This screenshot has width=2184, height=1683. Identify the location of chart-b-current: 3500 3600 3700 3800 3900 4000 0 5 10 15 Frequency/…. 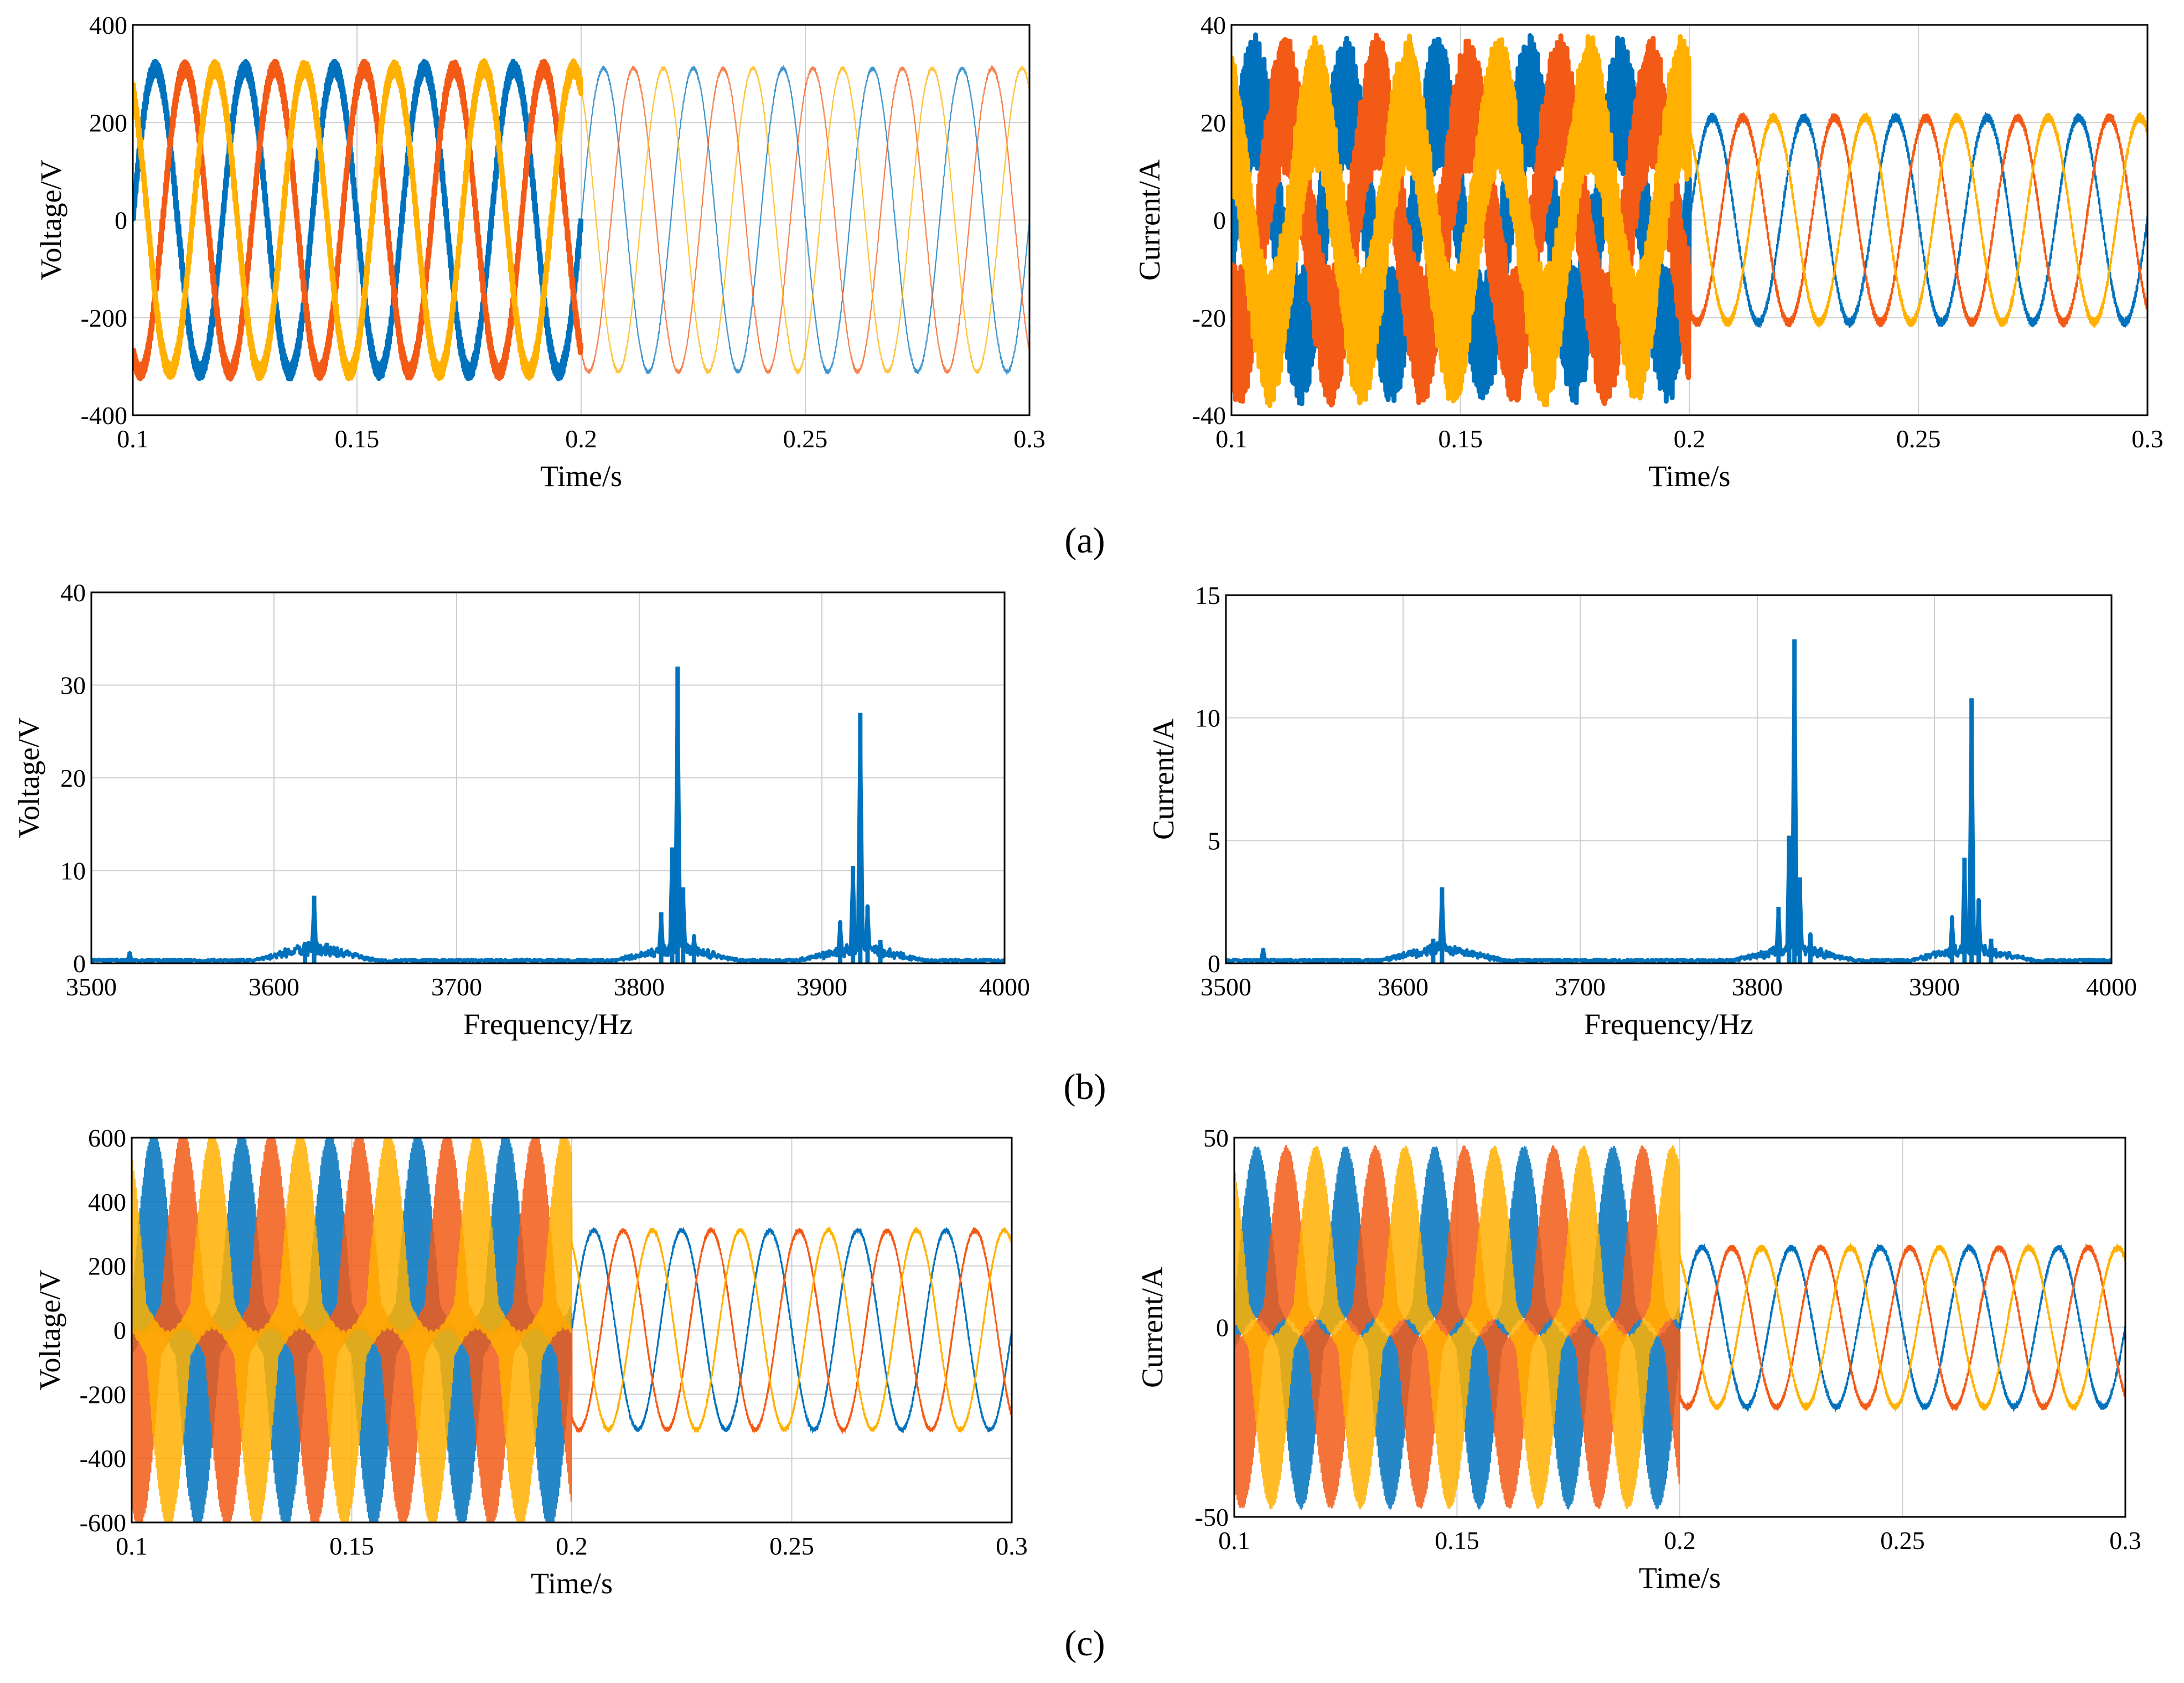
(1642, 811).